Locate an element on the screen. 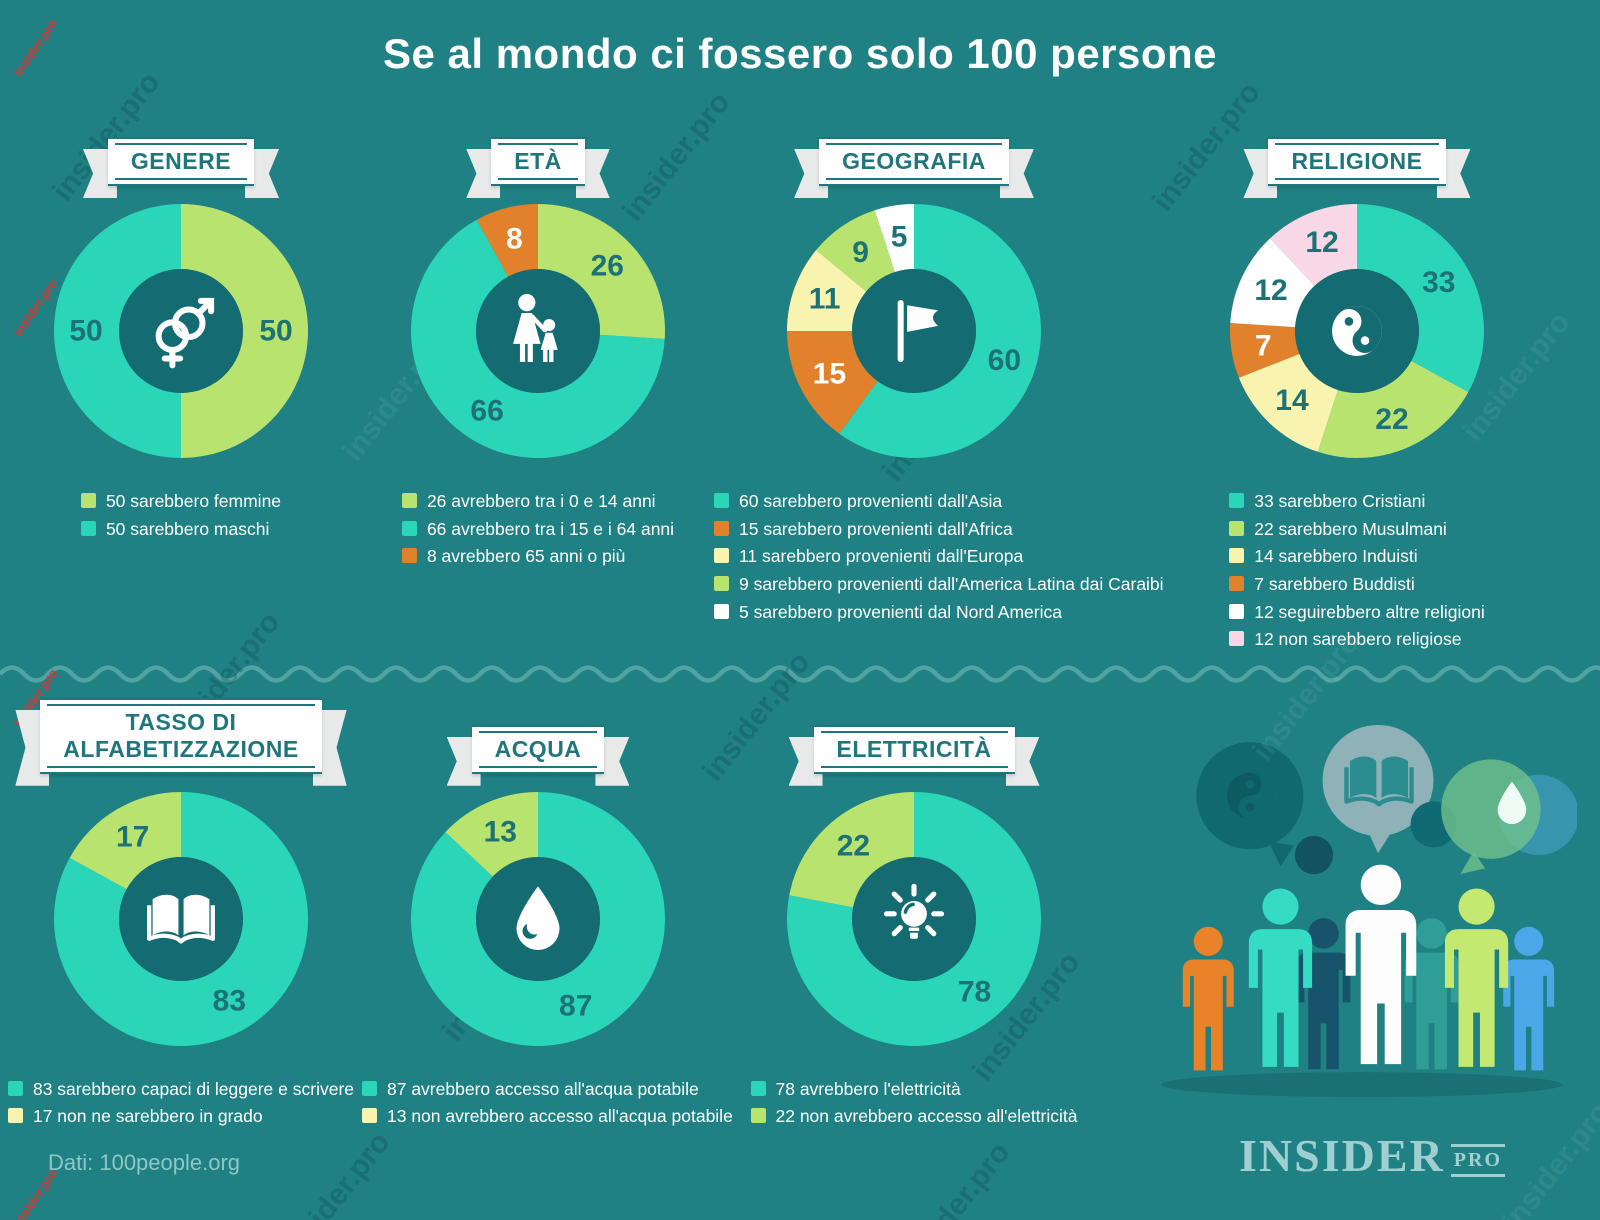 This screenshot has height=1220, width=1600. legend-item: 78 avrebbero l'elettricità is located at coordinates (914, 1090).